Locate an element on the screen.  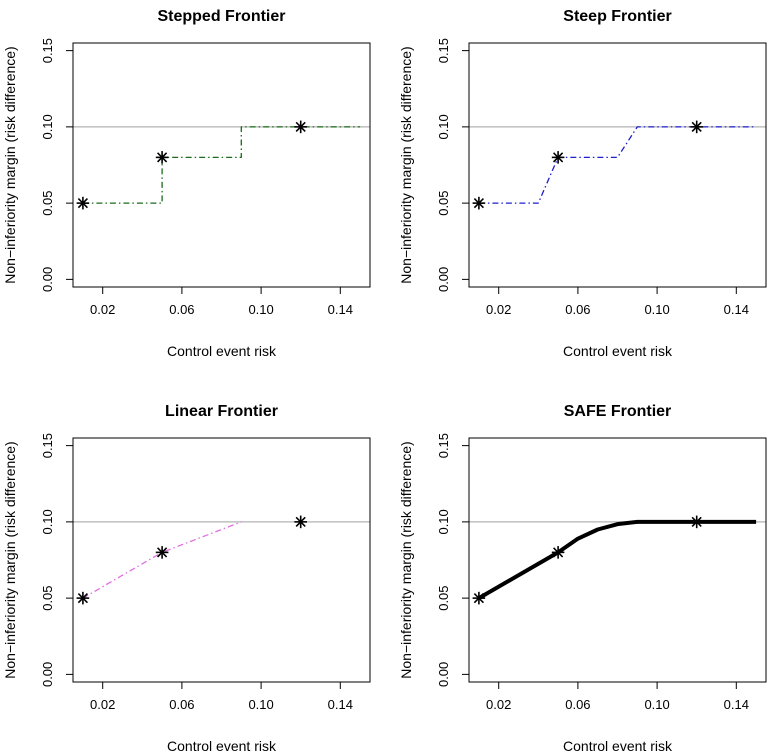
chart-title: SAFE Frontier is located at coordinates (618, 411).